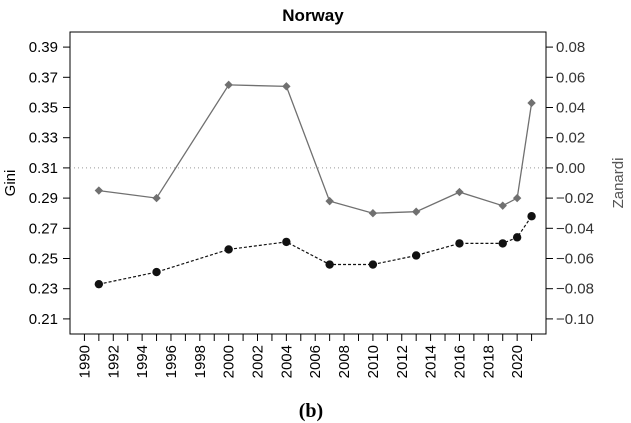 The height and width of the screenshot is (423, 631). What do you see at coordinates (43, 228) in the screenshot?
I see `y-tick-left-label: 0.27` at bounding box center [43, 228].